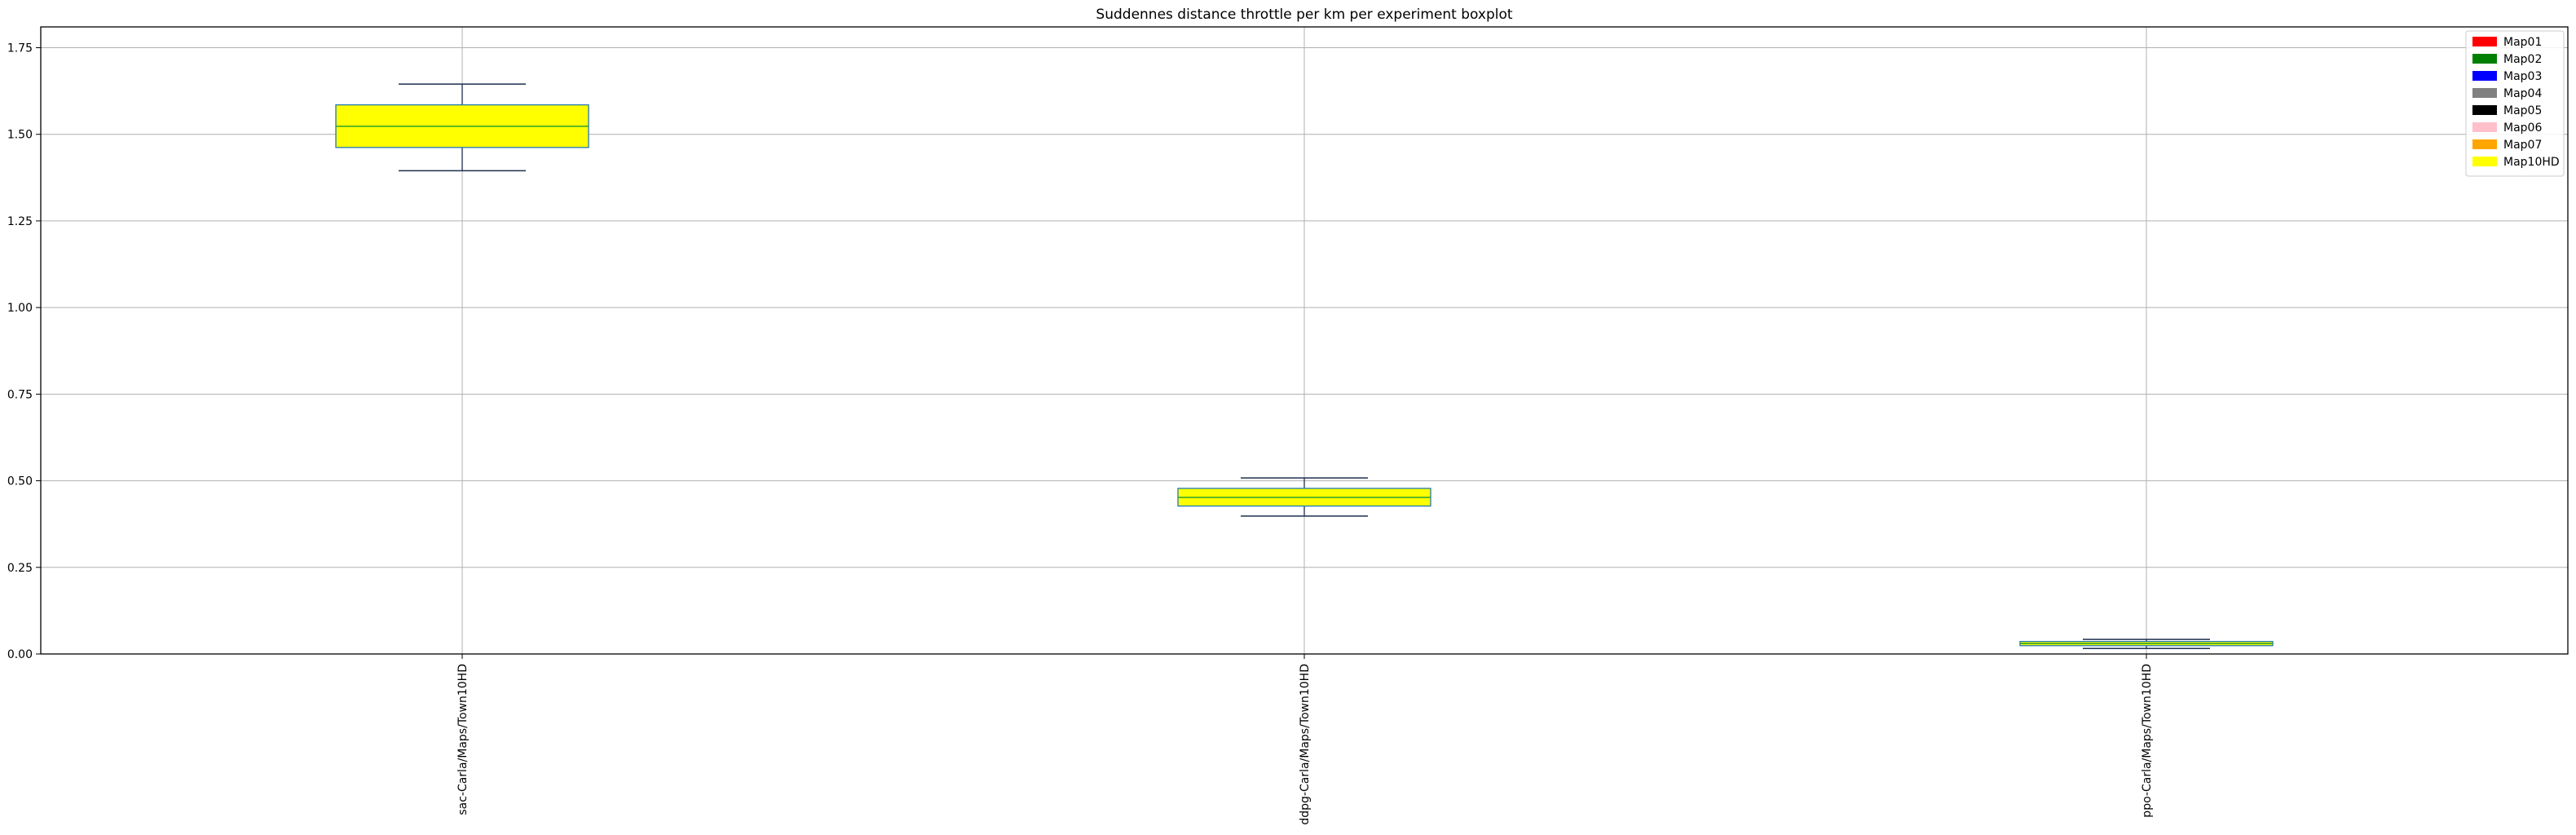 The image size is (2576, 835). I want to click on legend-item: Map10HD, so click(2516, 162).